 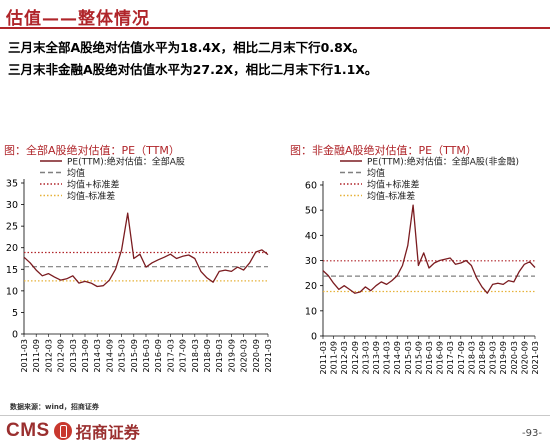 I want to click on chart-1-title: 图：全部A股绝对估值：PE（TTM）, so click(x=92, y=150).